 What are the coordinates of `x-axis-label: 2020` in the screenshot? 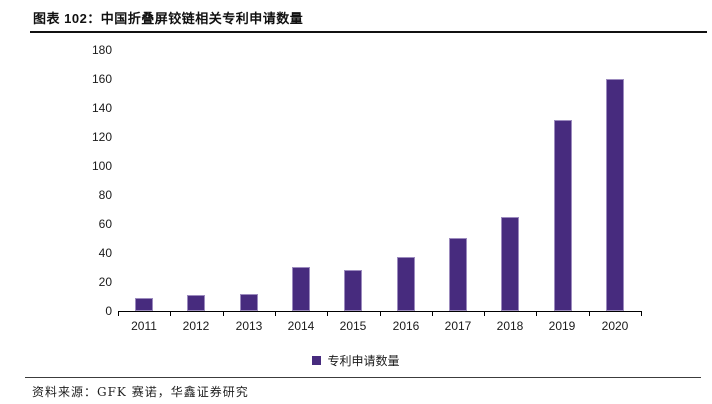 It's located at (615, 326).